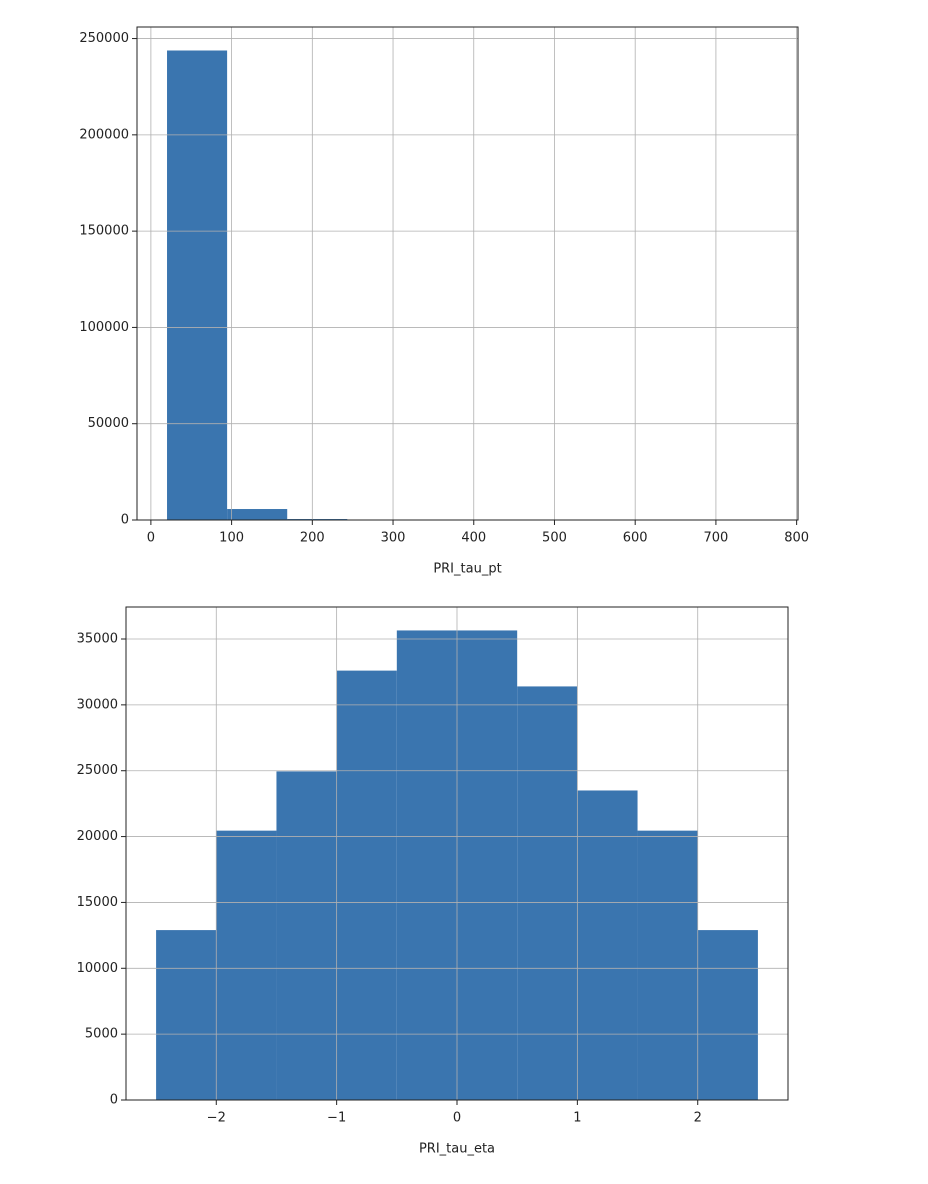  I want to click on x-tick-label: 400, so click(473, 538).